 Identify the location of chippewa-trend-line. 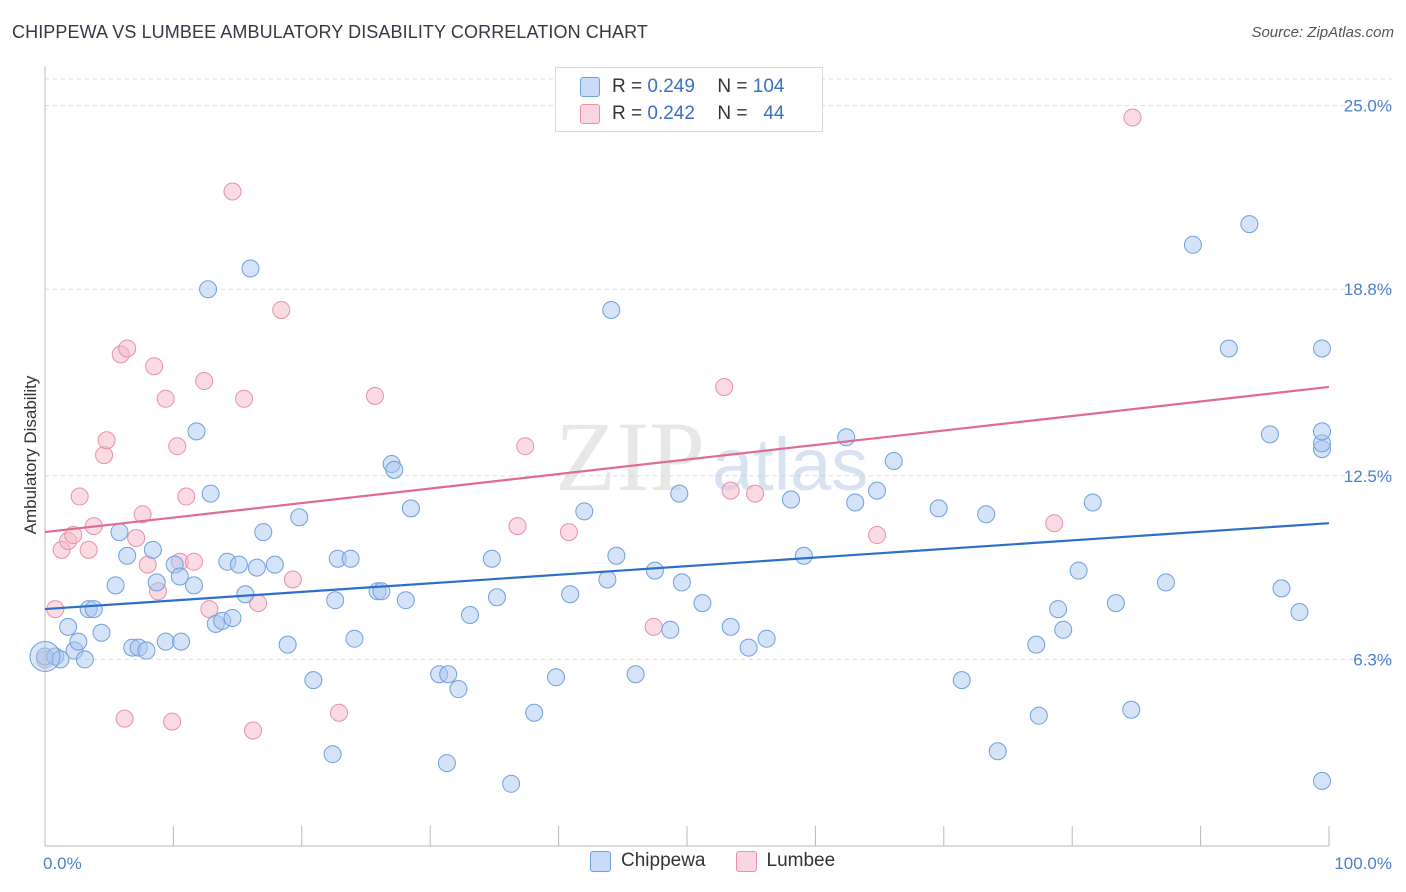
(687, 566).